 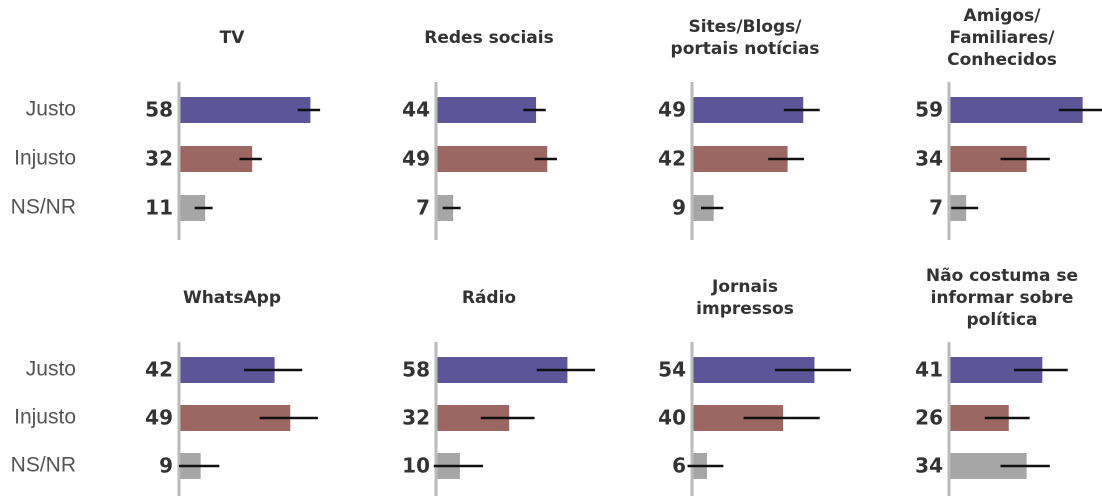 I want to click on value-label: 11, so click(x=159, y=208).